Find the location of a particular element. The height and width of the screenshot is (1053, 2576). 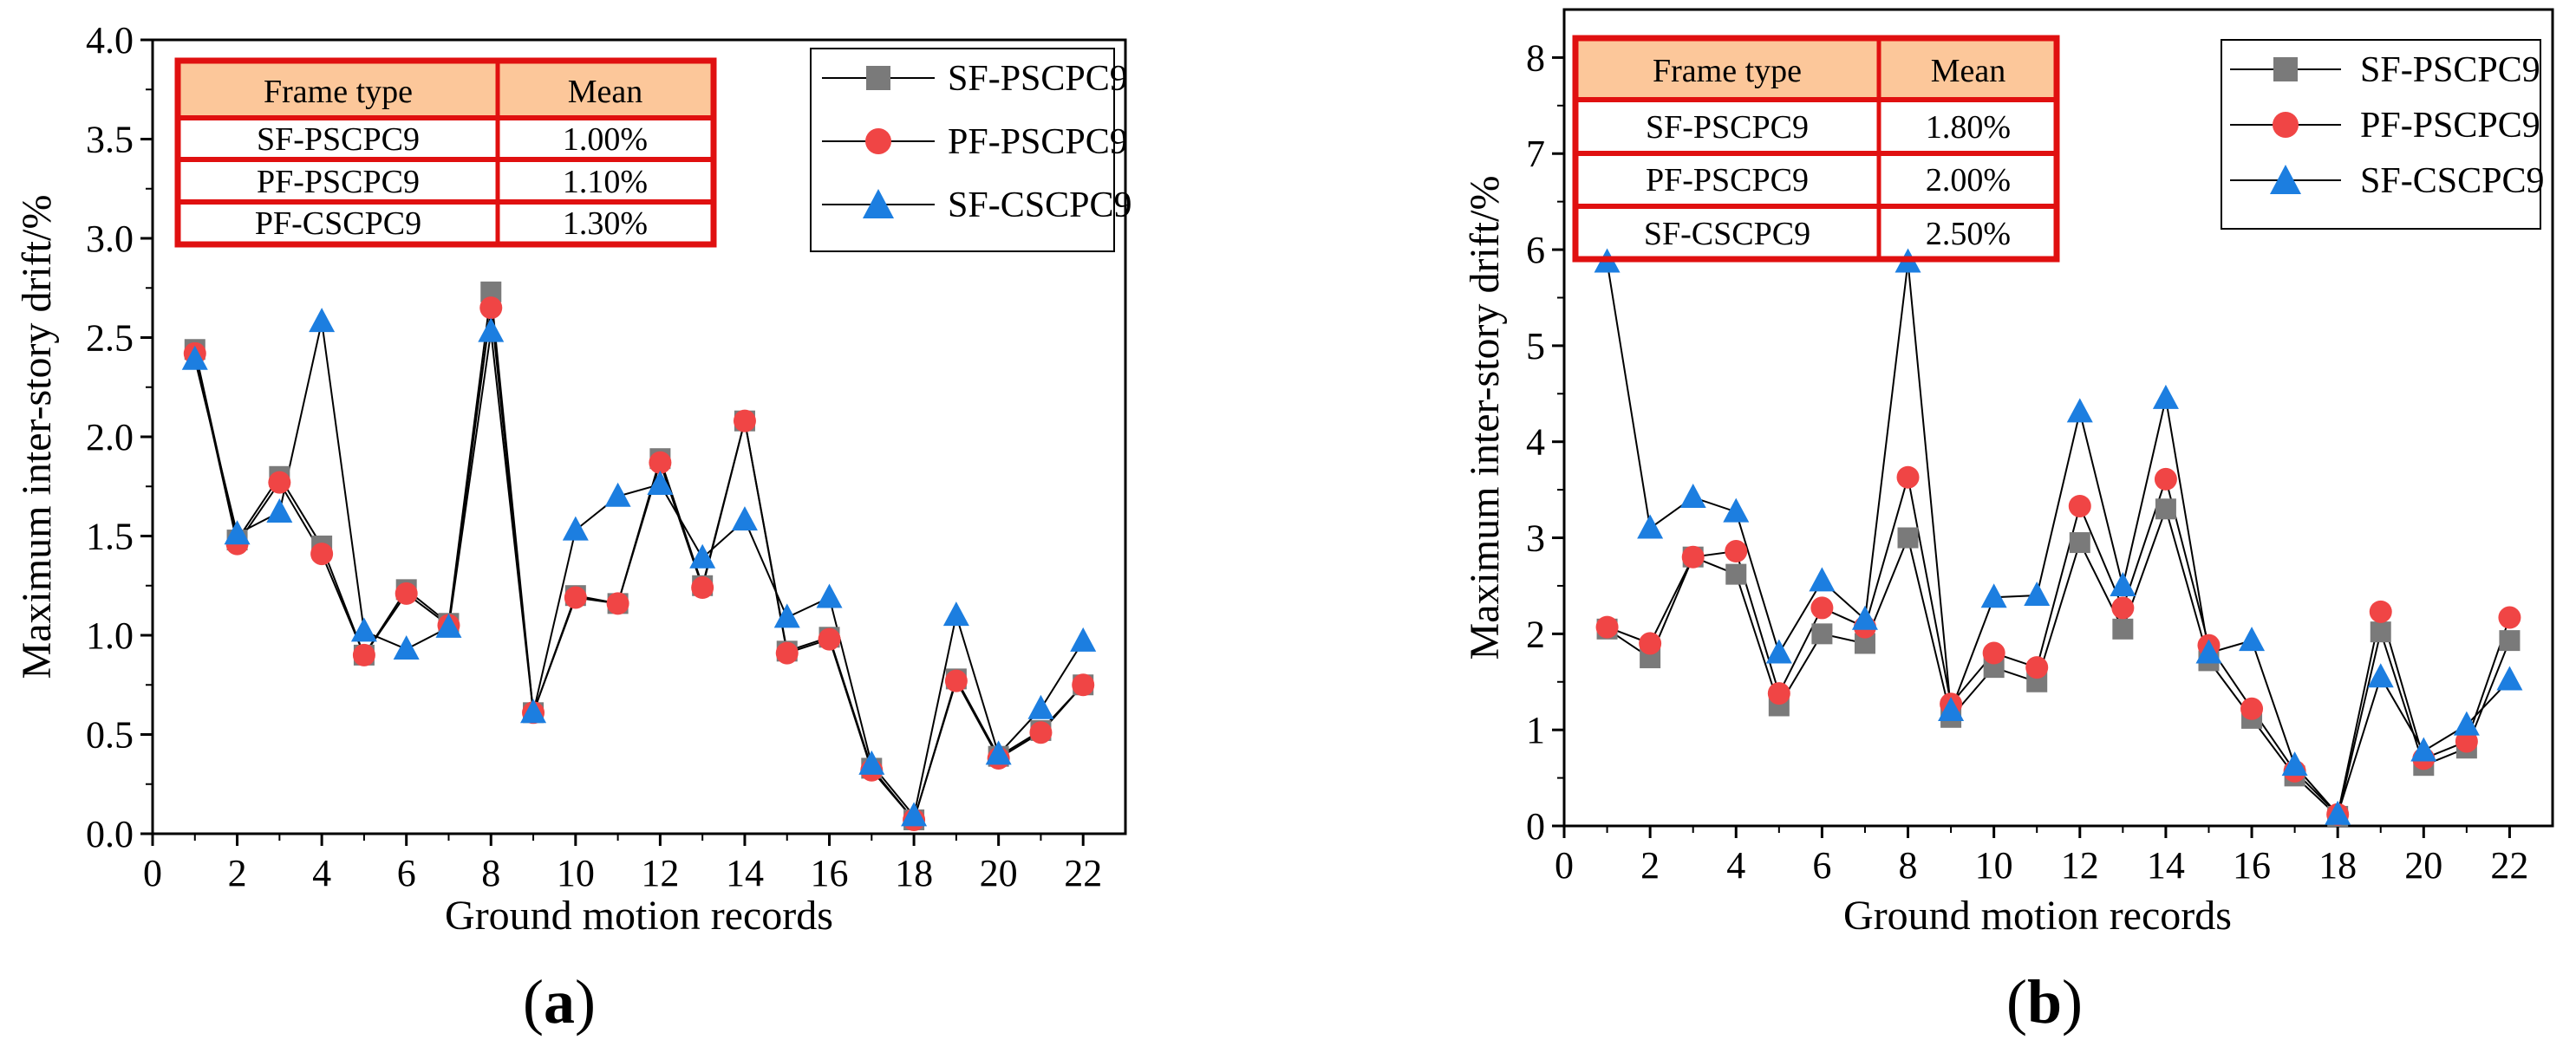

panel-b-x-tick-label: 14 is located at coordinates (2166, 865).